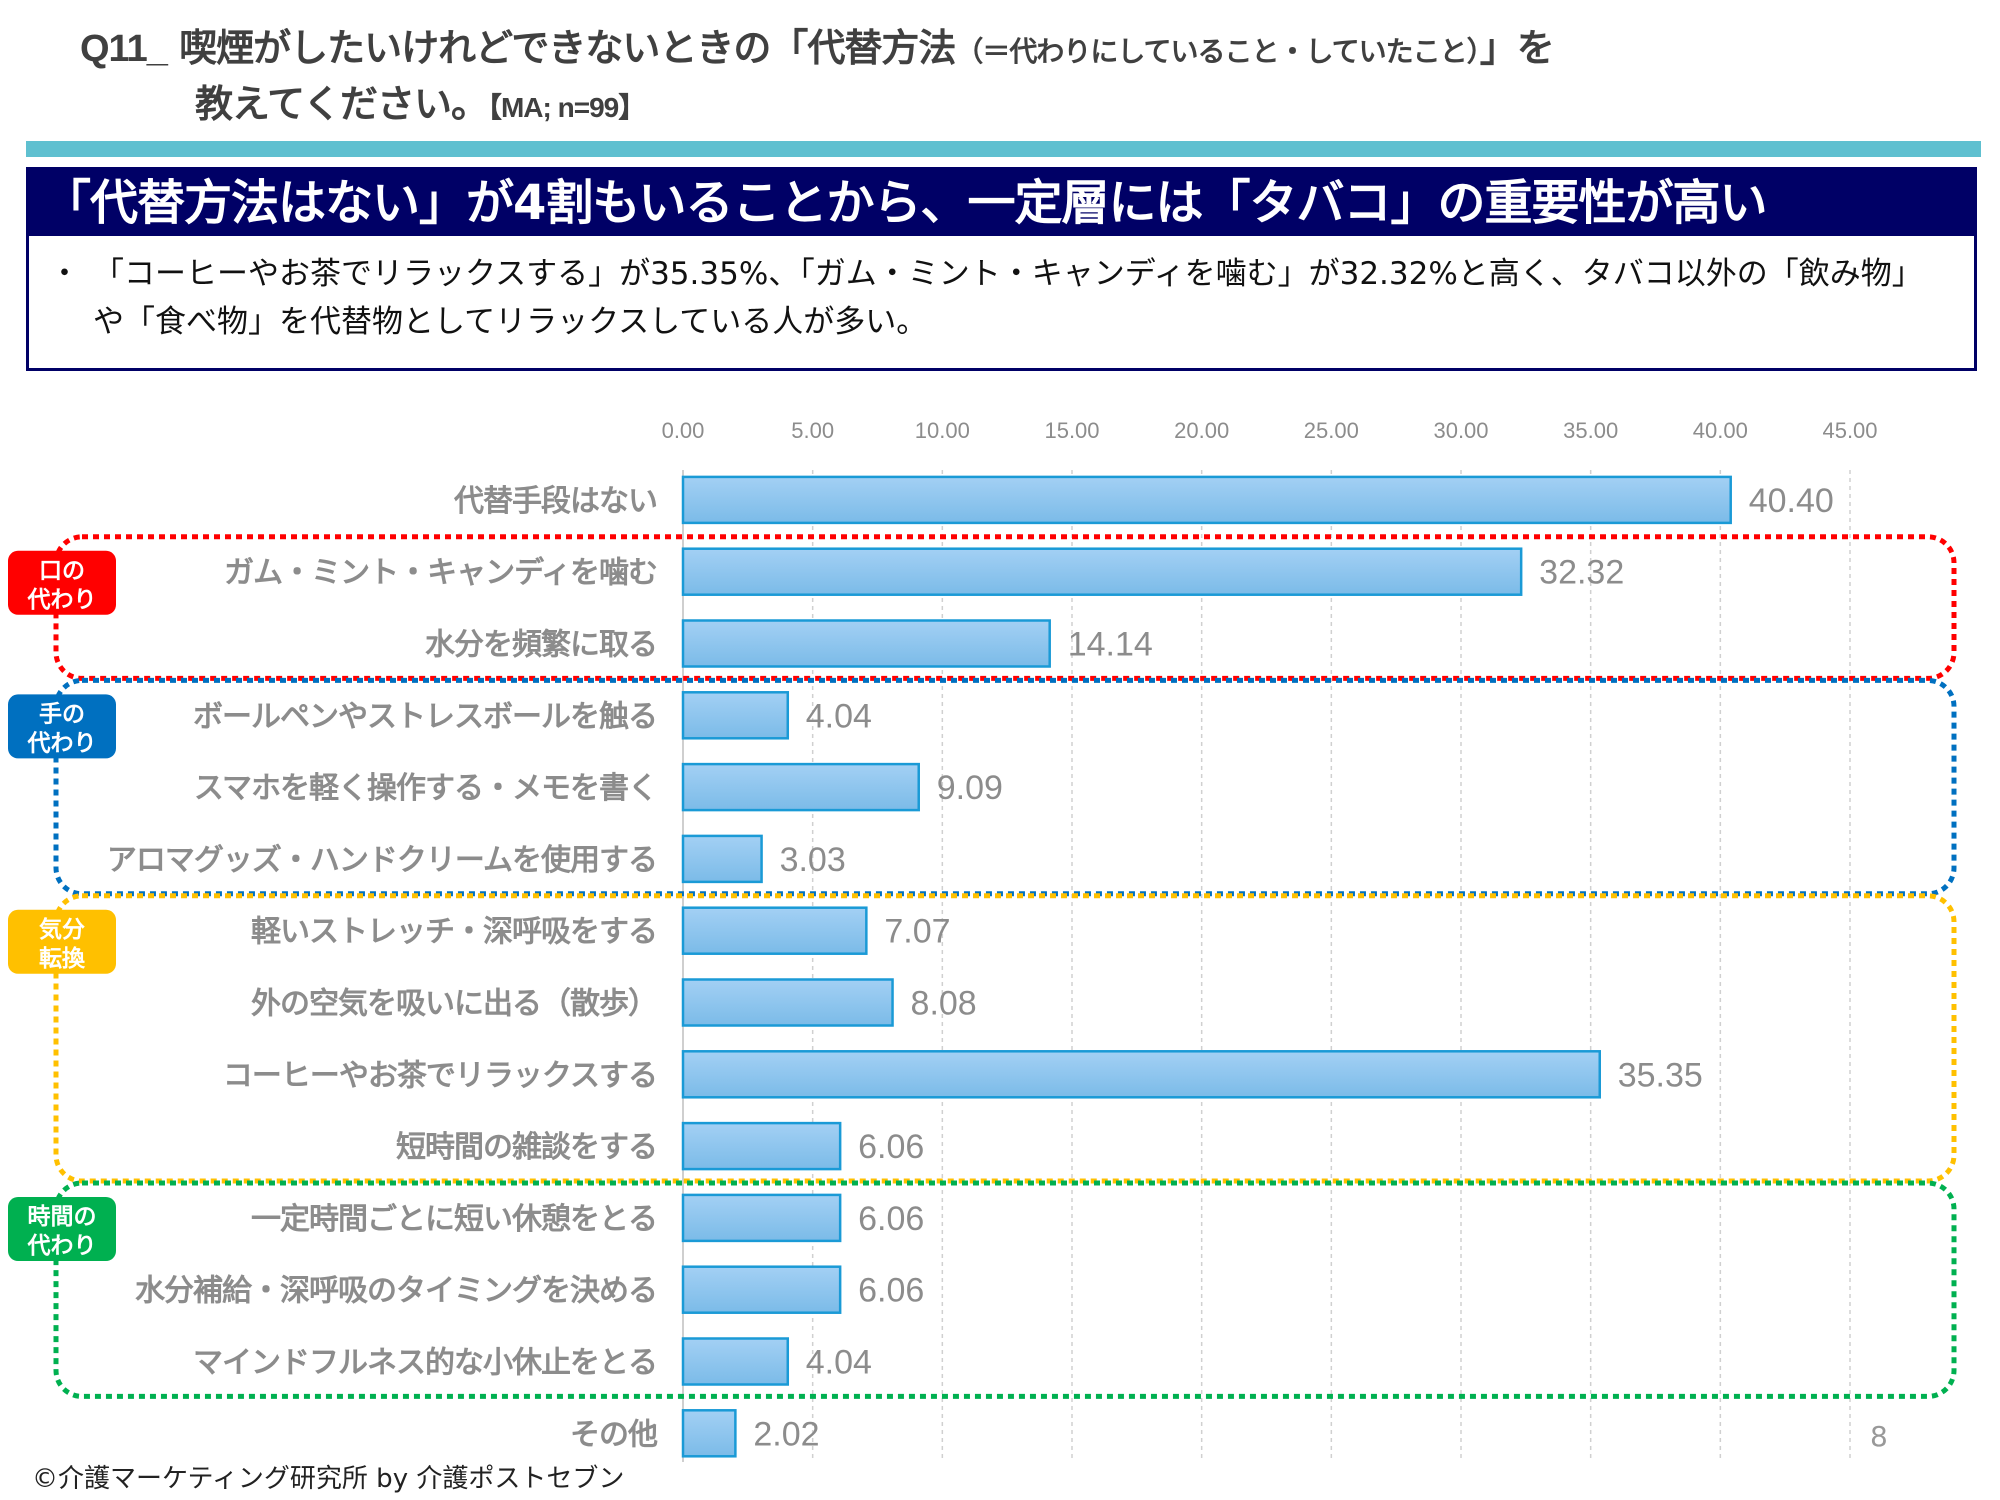  What do you see at coordinates (812, 430) in the screenshot?
I see `tick-label: 5.00` at bounding box center [812, 430].